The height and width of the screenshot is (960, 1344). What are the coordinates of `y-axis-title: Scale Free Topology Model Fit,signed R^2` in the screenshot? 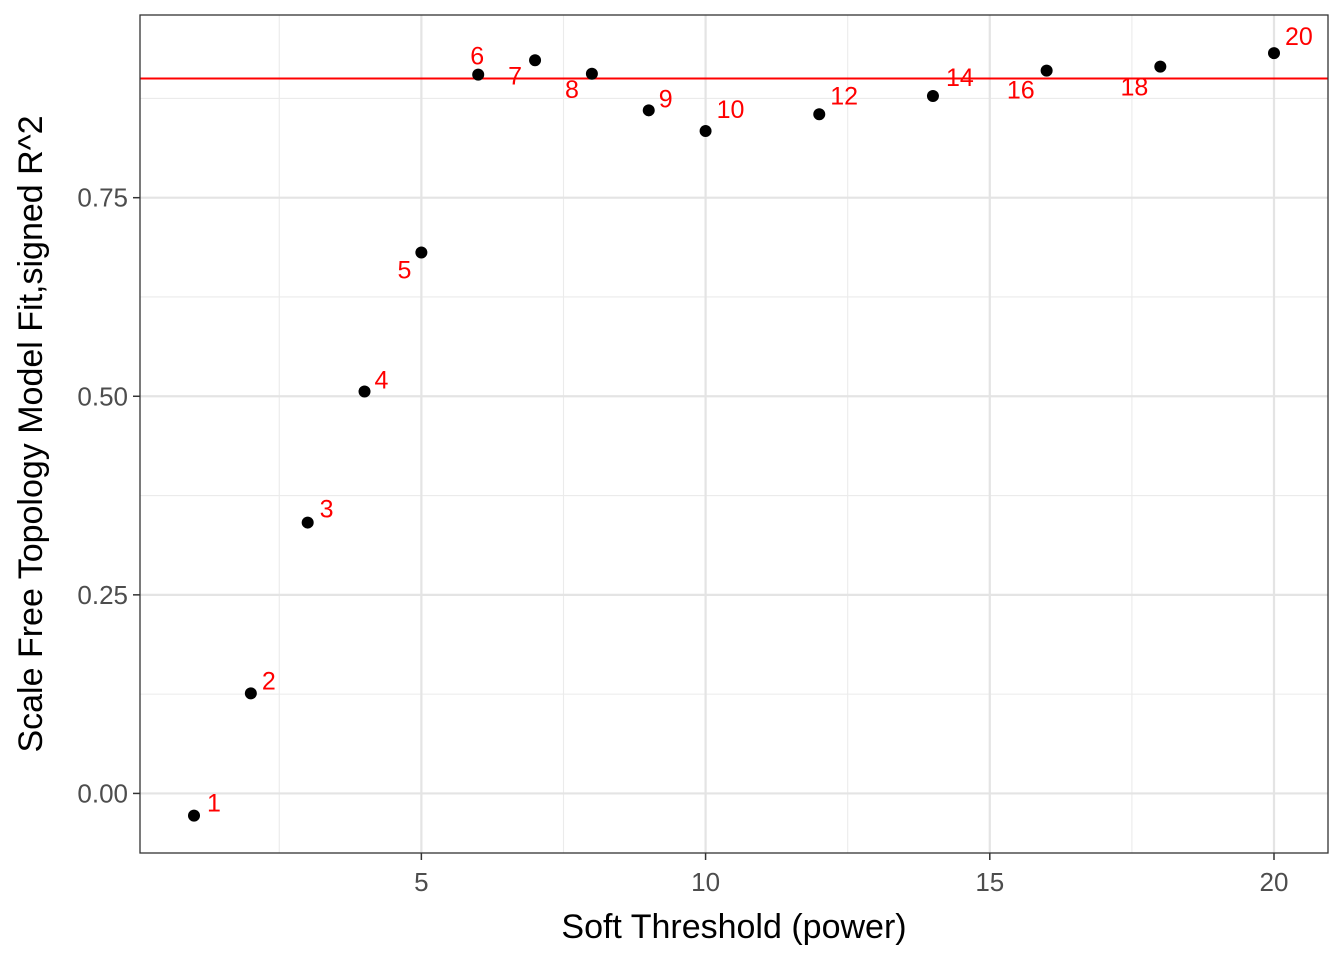 It's located at (31, 433).